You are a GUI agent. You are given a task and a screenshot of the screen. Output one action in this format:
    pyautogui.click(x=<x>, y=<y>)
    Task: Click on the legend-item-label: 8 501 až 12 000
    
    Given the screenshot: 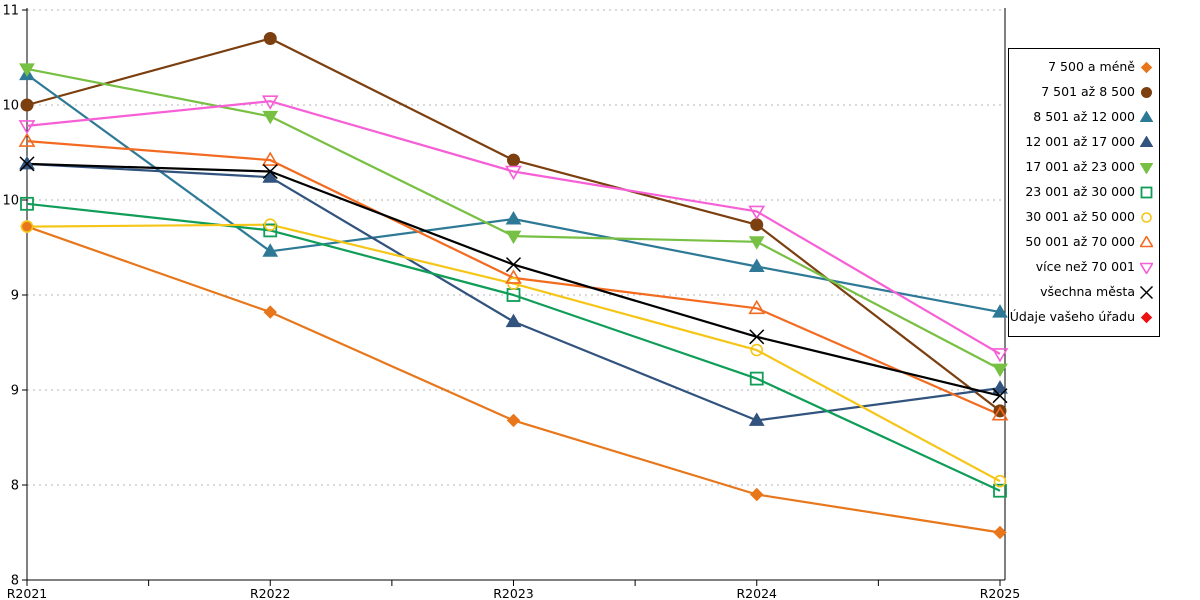 What is the action you would take?
    pyautogui.click(x=1084, y=117)
    